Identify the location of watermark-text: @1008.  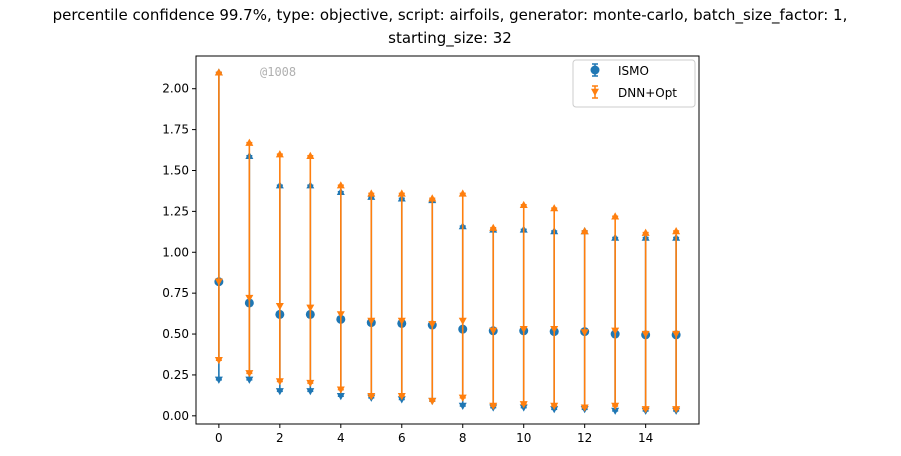
(278, 72).